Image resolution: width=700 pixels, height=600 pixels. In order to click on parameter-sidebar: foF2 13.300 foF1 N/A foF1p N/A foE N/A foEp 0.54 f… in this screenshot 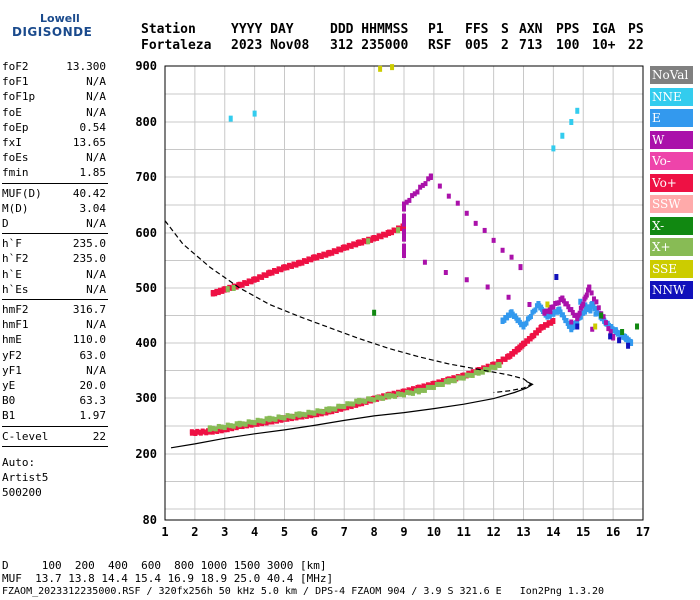, I will do `click(55, 300)`.